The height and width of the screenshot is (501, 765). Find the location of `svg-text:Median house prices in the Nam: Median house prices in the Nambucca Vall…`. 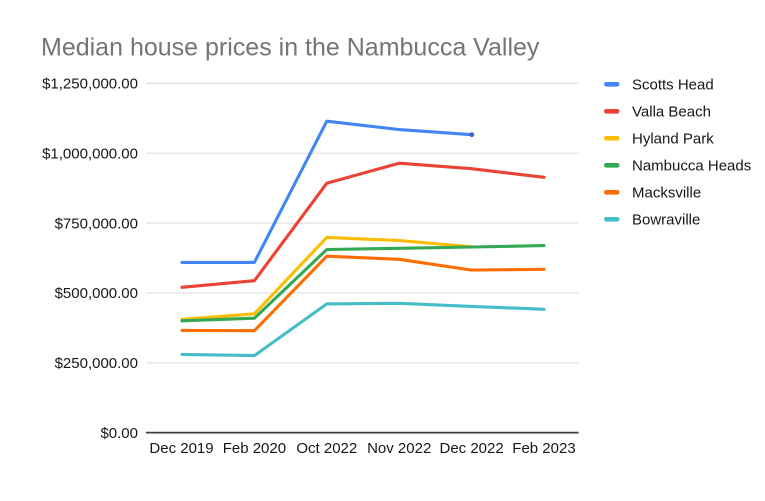

svg-text:Median house prices in the Nam: Median house prices in the Nambucca Vall… is located at coordinates (290, 48).